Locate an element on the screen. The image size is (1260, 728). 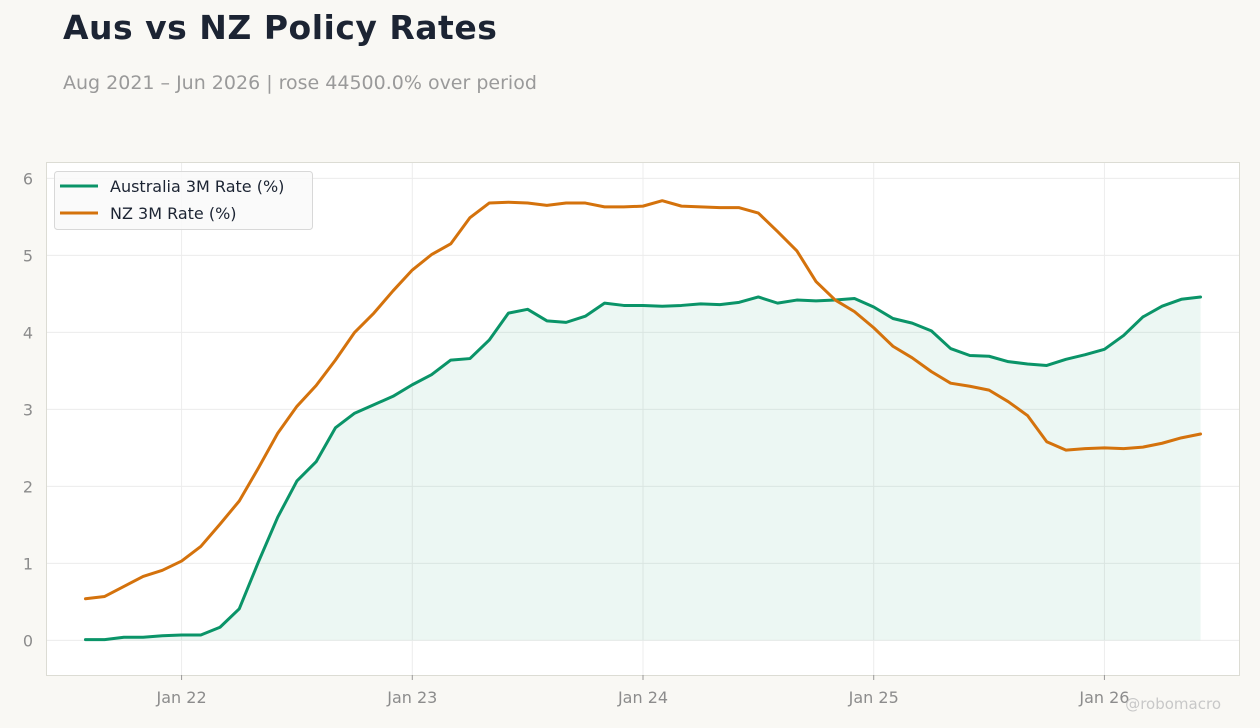
watermark: @robomacro is located at coordinates (1173, 704).